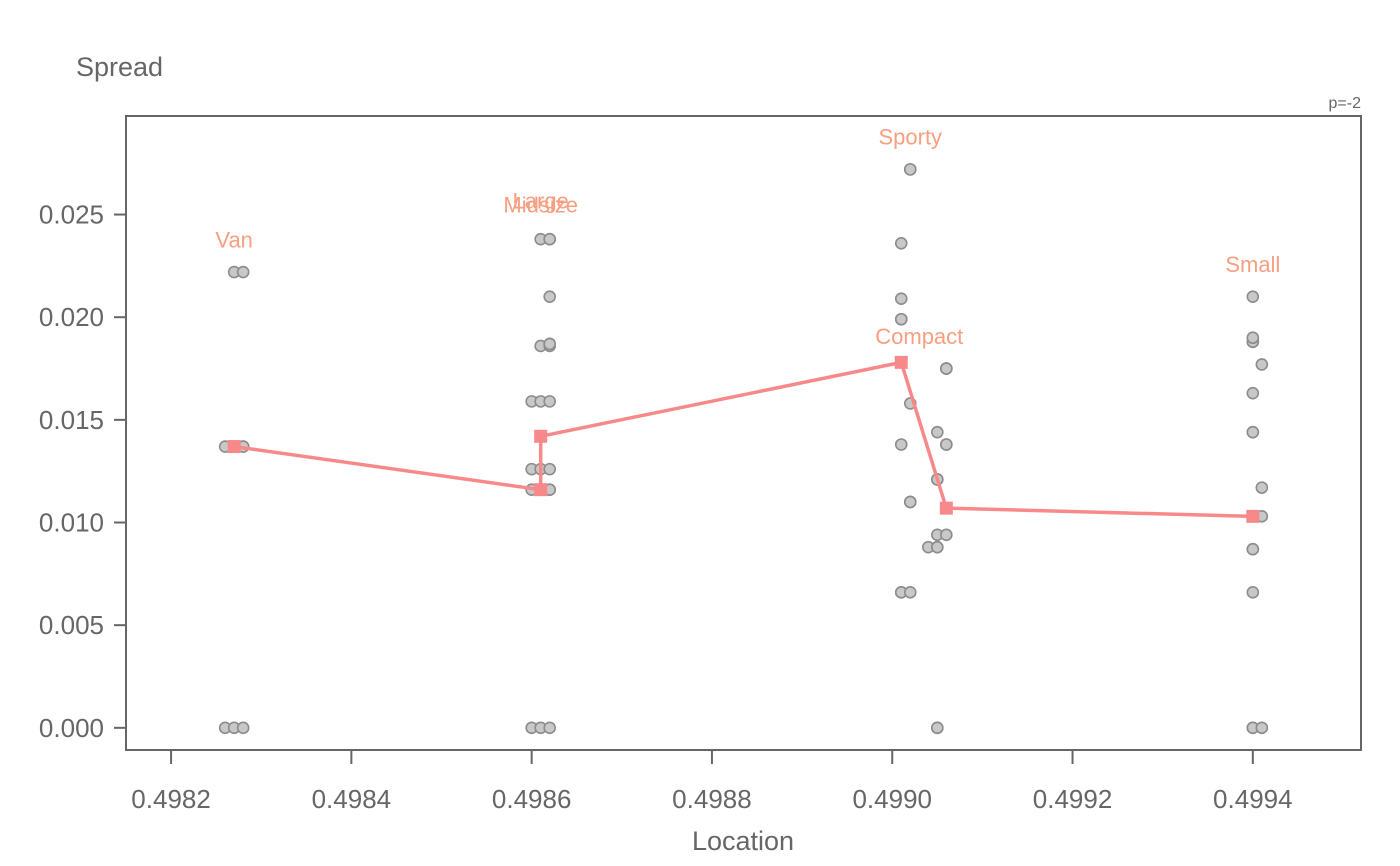 Image resolution: width=1400 pixels, height=866 pixels. Describe the element at coordinates (71, 420) in the screenshot. I see `y-tick-label: 0.015` at that location.